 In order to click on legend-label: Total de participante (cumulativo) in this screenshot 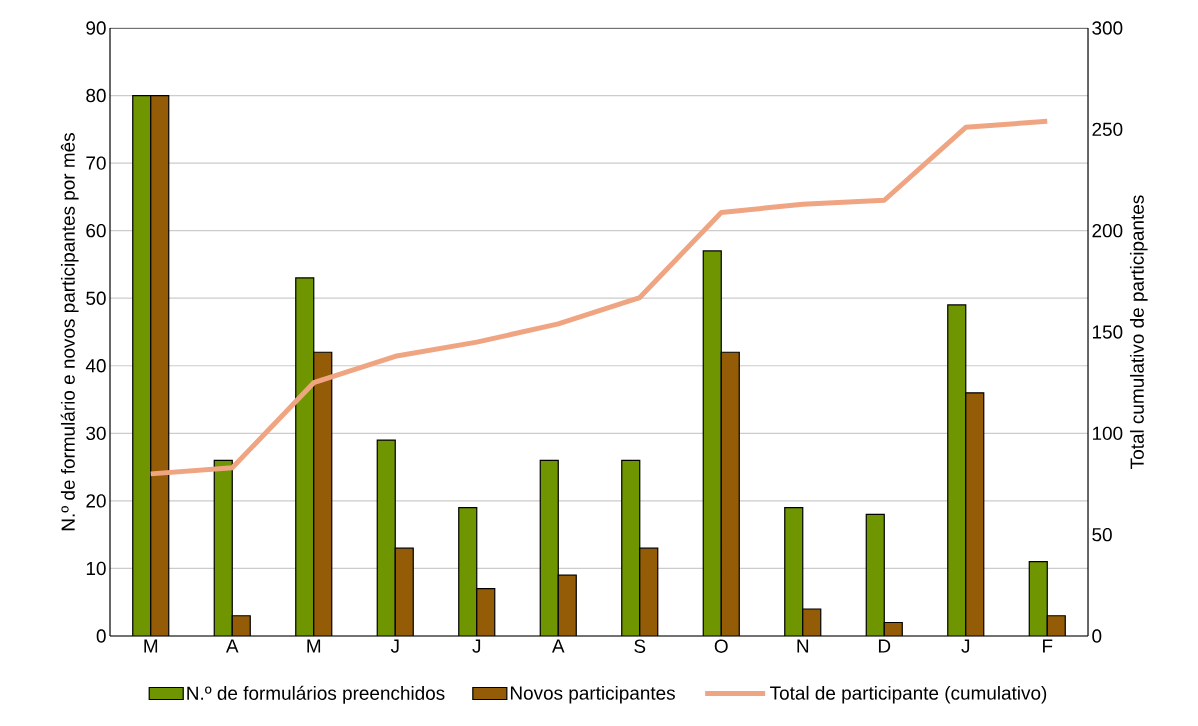, I will do `click(908, 694)`.